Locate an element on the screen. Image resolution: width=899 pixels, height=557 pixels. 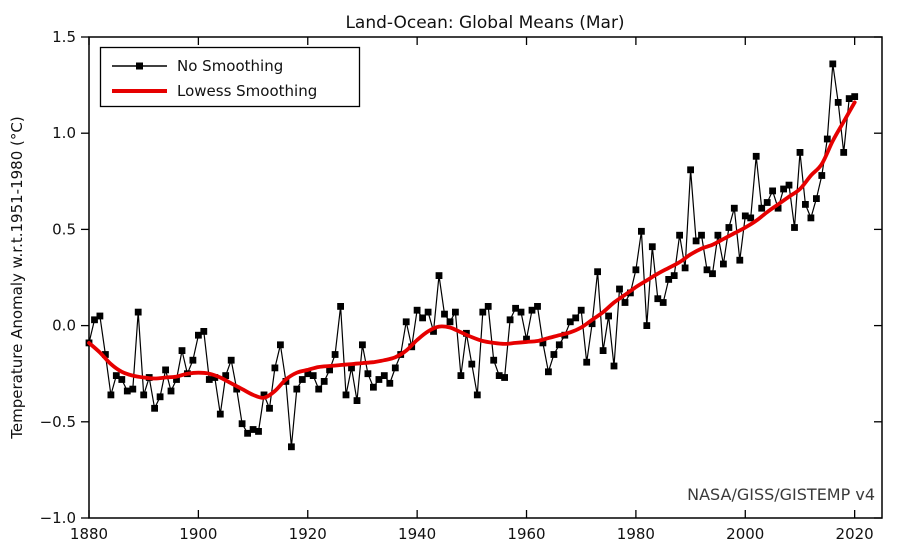
y-tick-label: 0.0 is located at coordinates (64, 326).